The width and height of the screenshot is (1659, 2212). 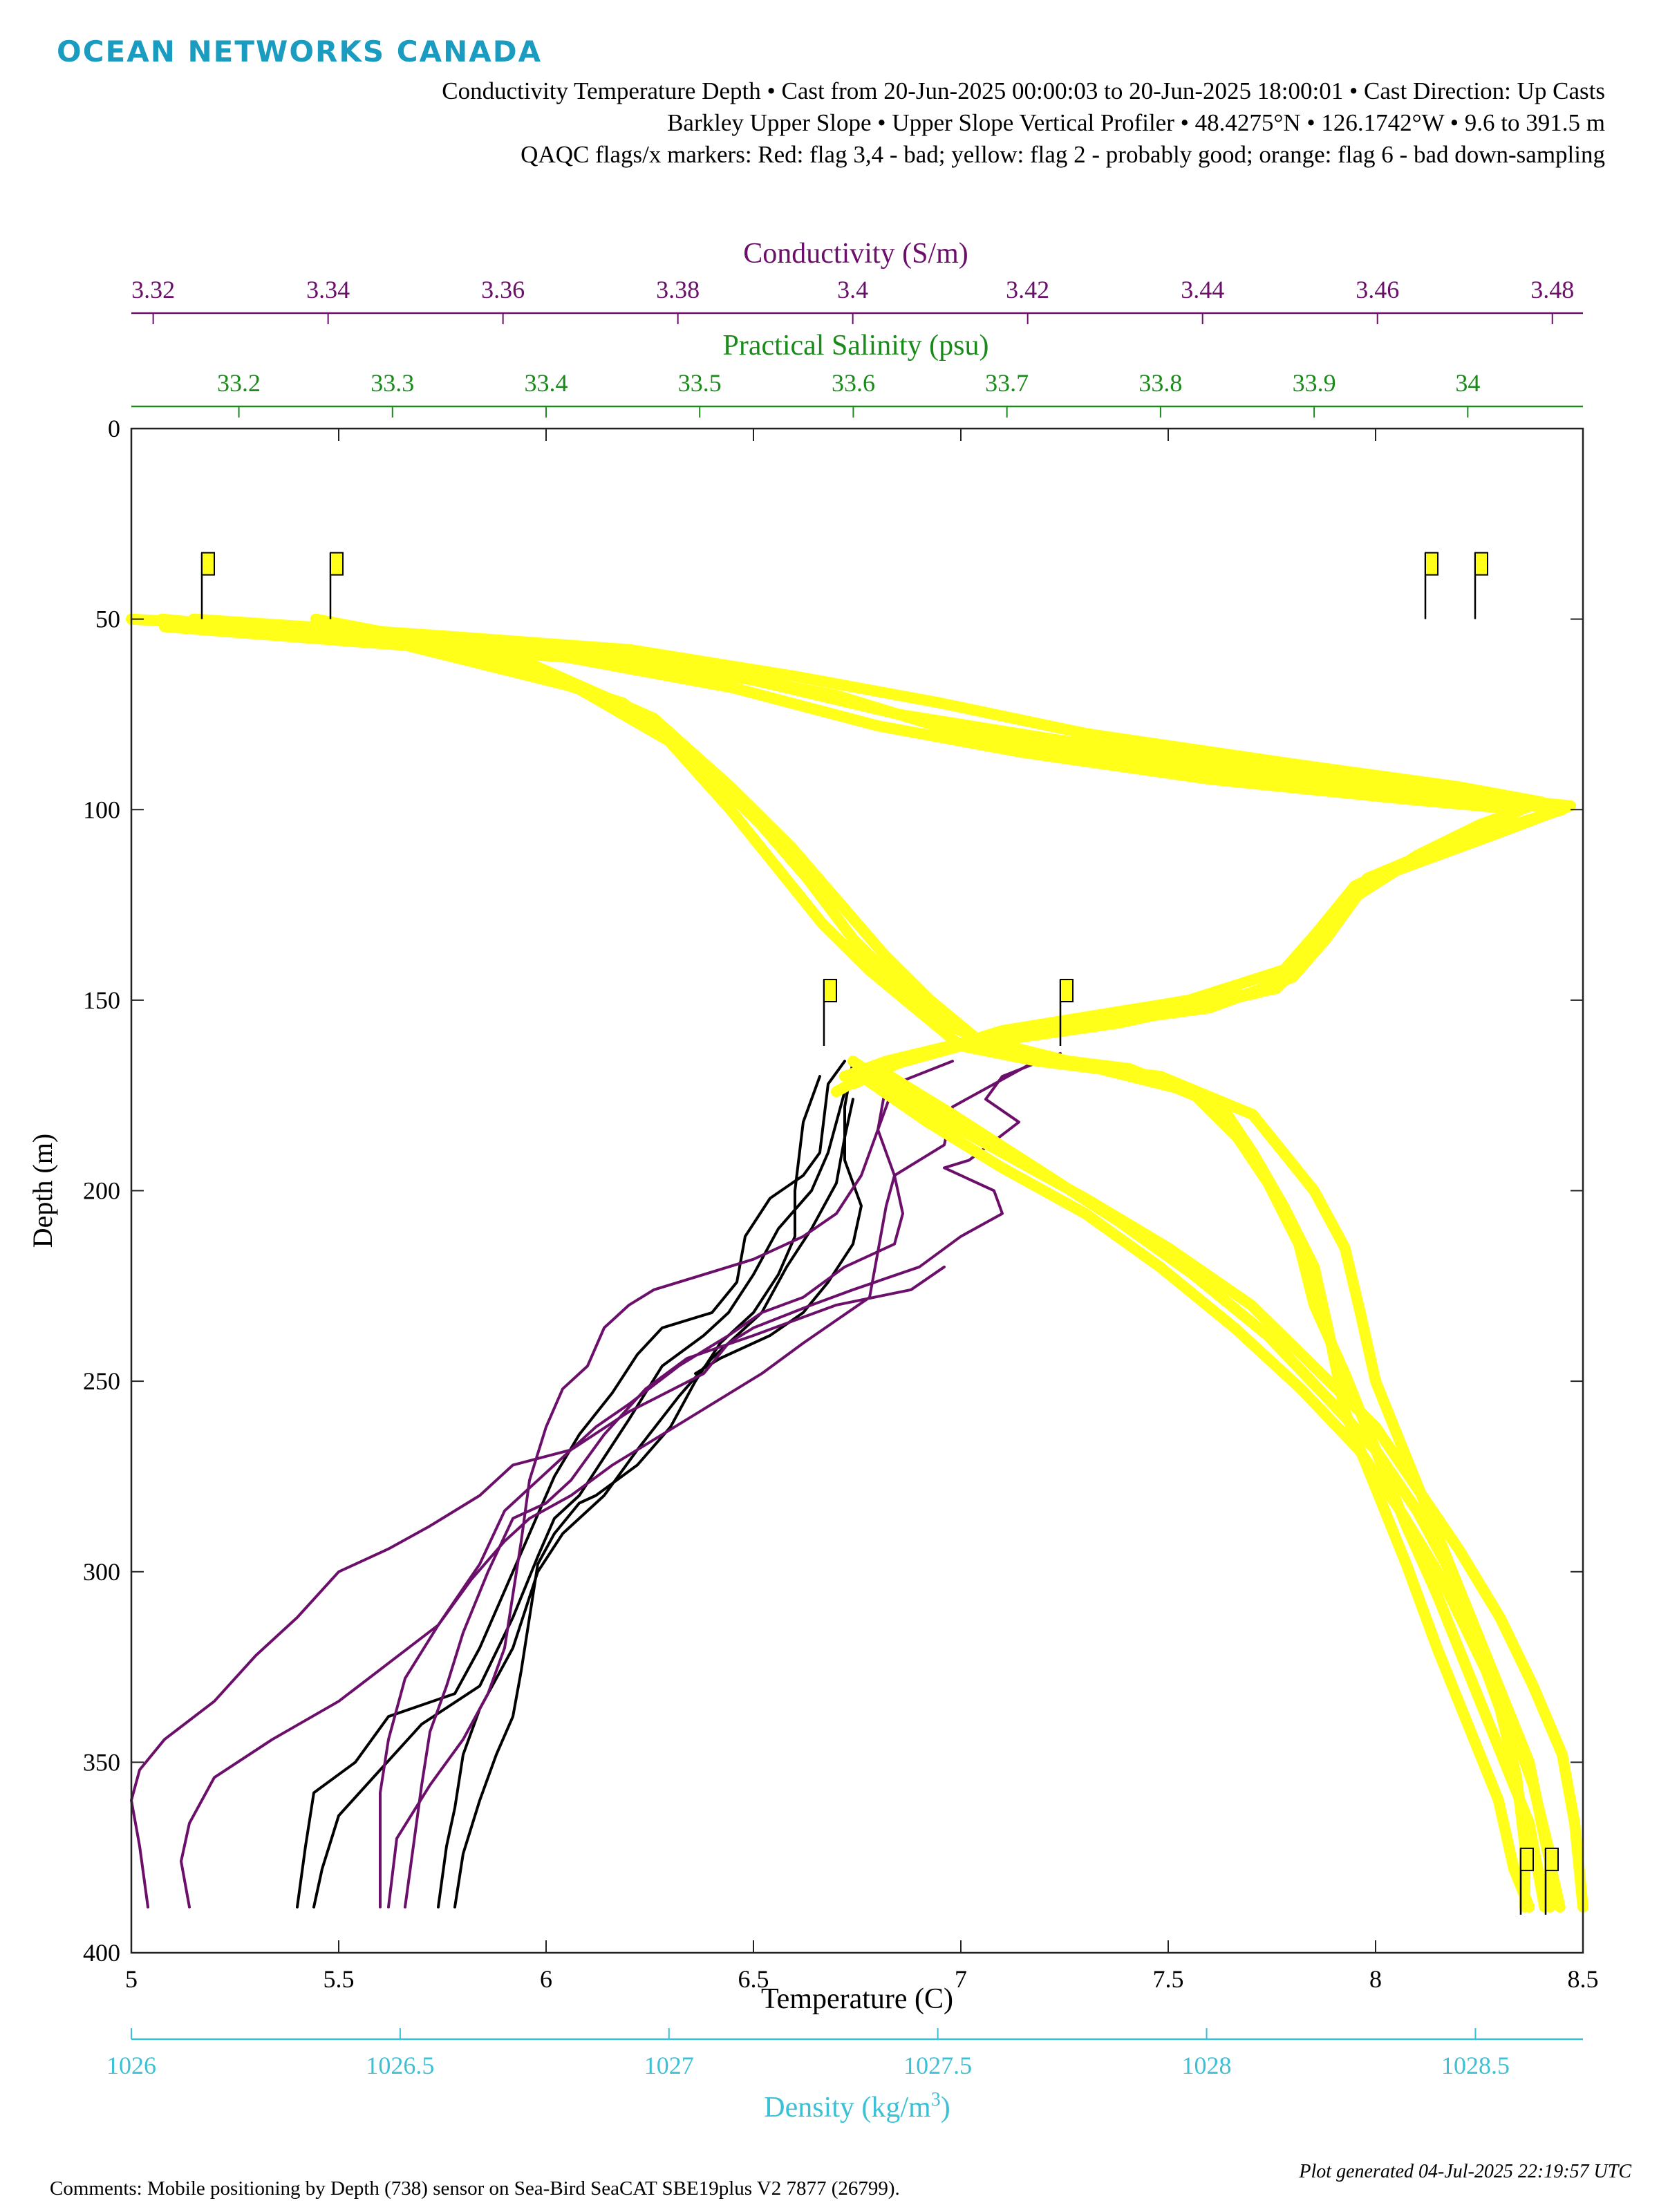 What do you see at coordinates (546, 1979) in the screenshot?
I see `temperature-tick-label: 6` at bounding box center [546, 1979].